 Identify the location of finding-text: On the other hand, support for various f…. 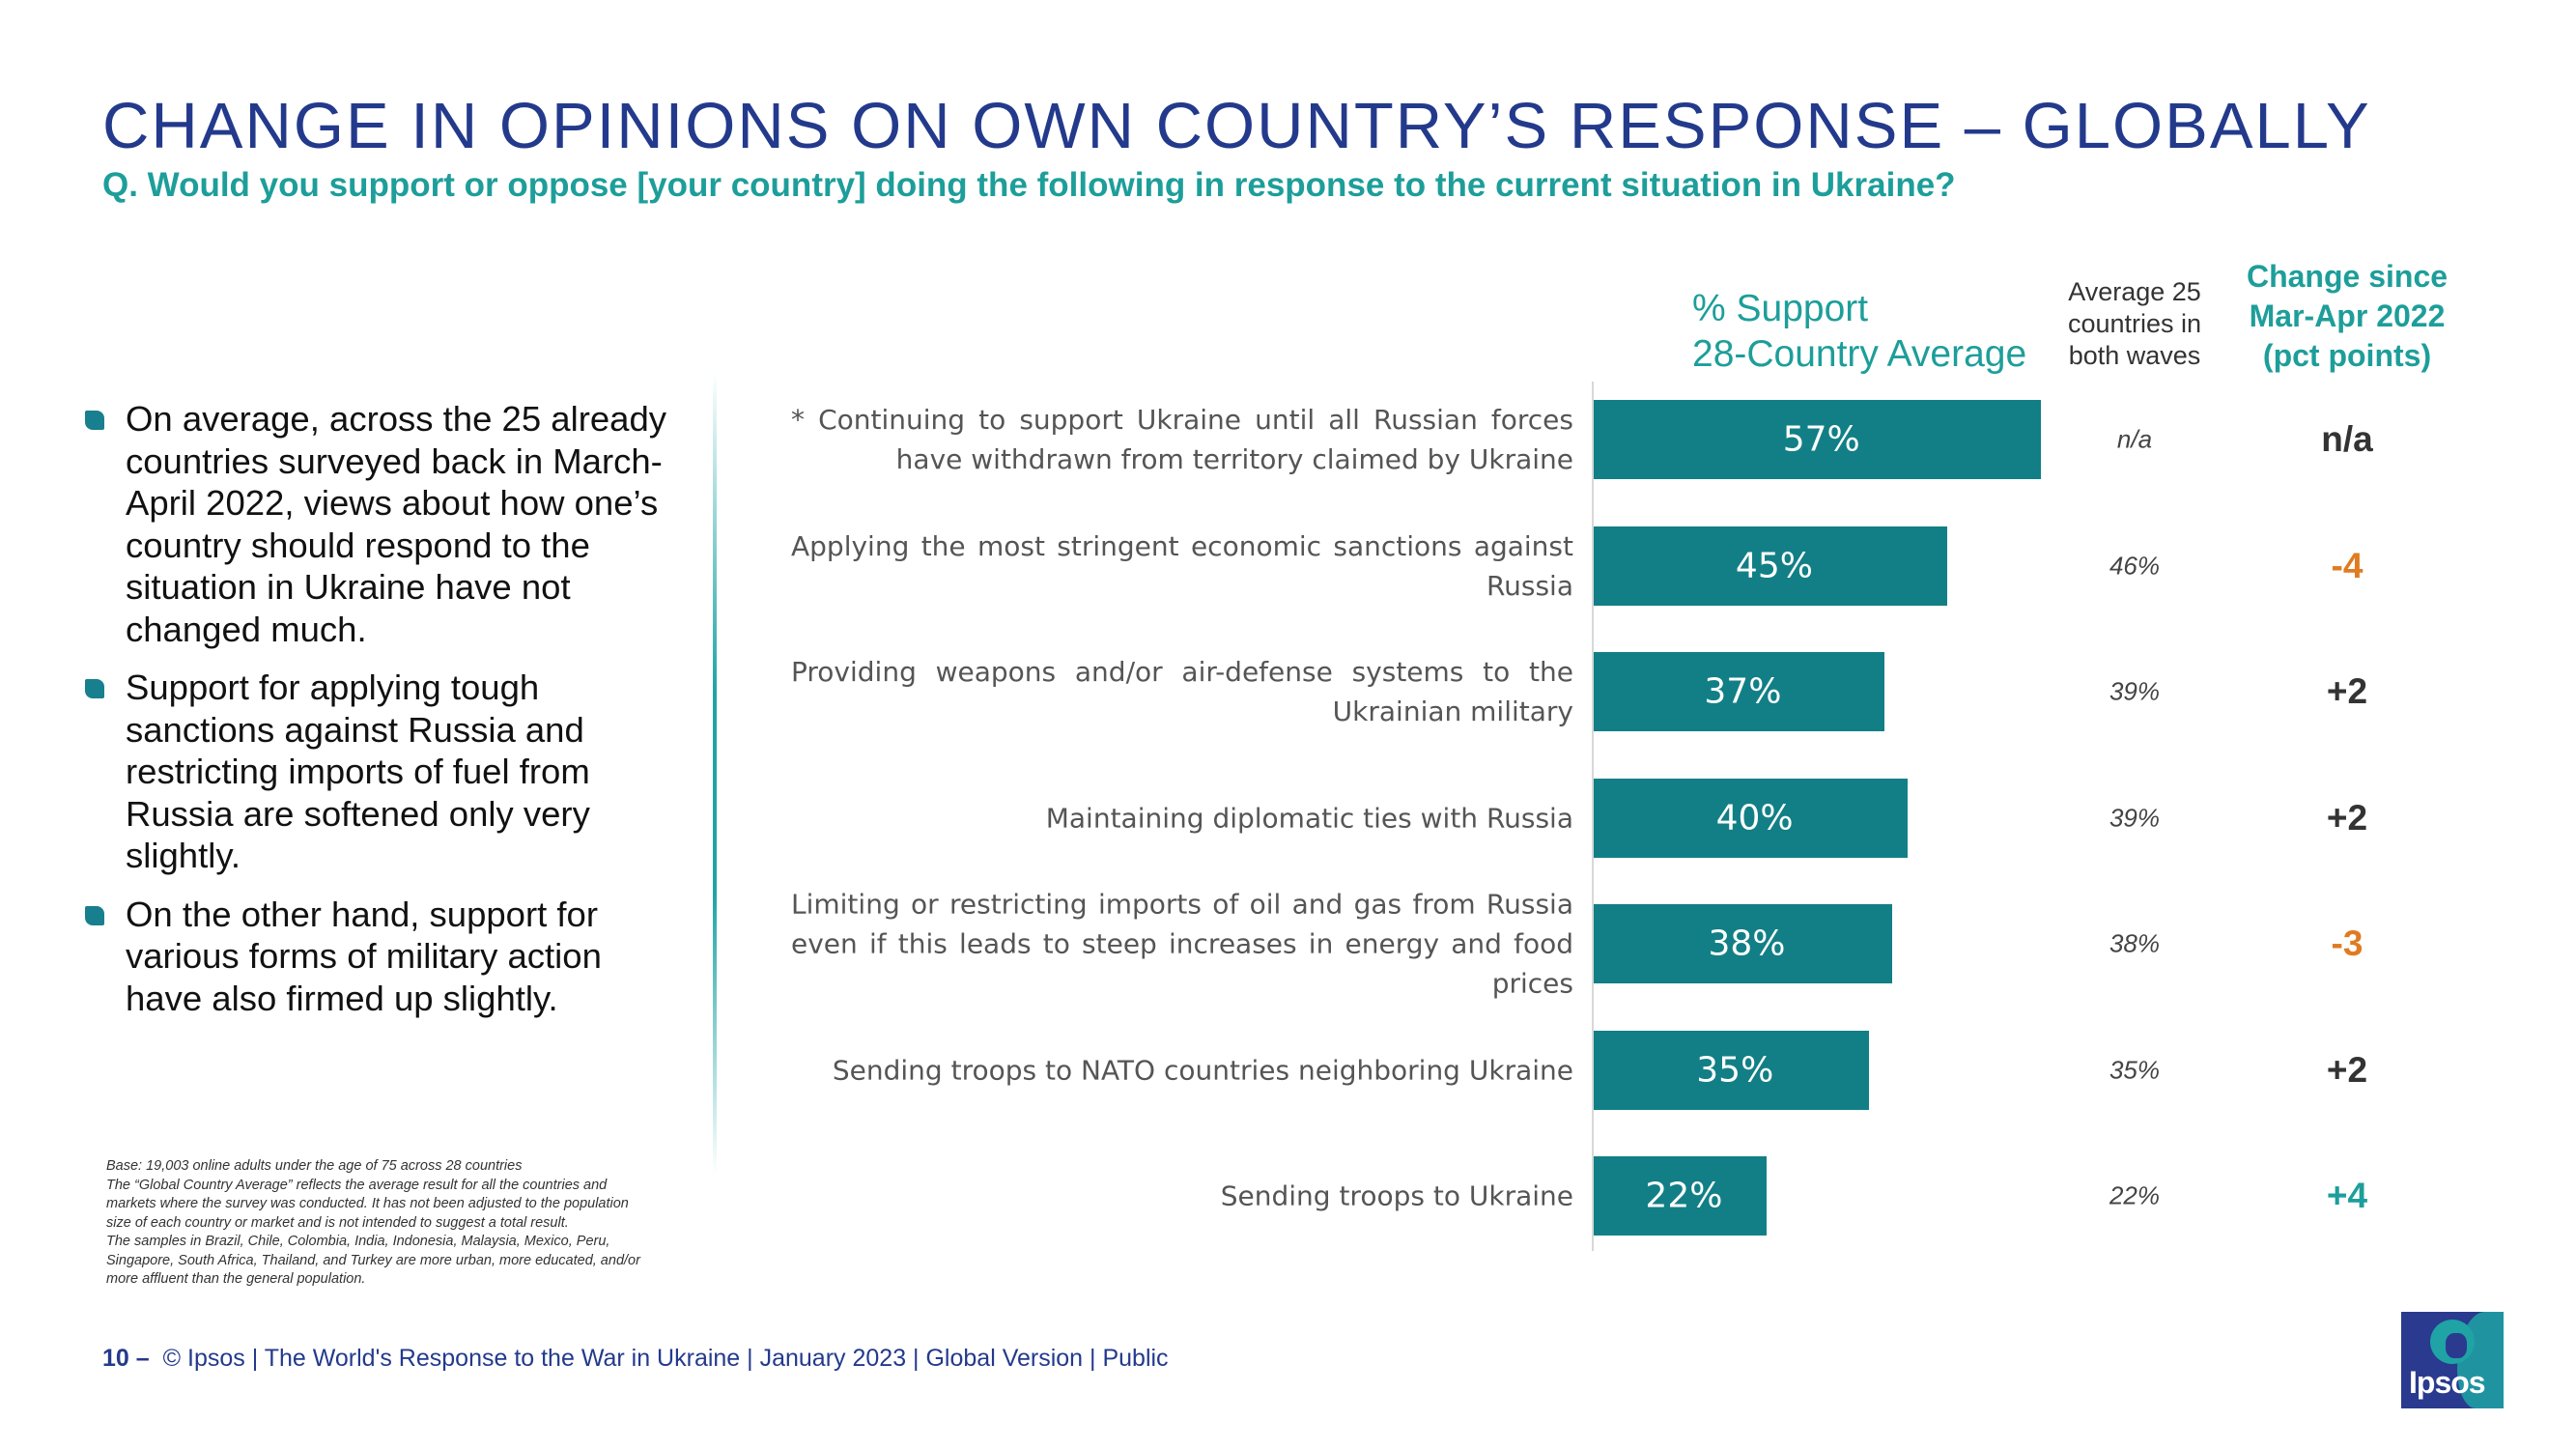
(364, 956).